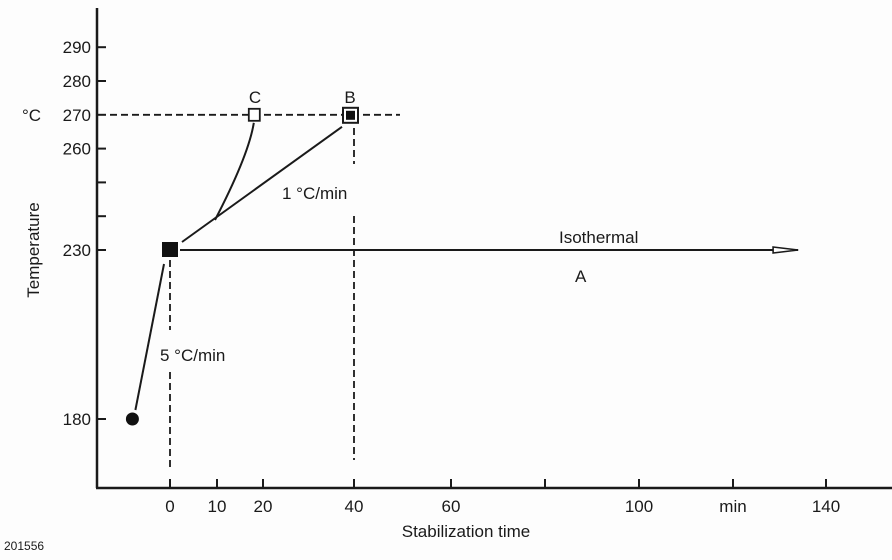  Describe the element at coordinates (77, 250) in the screenshot. I see `y-tick-label: 230` at that location.